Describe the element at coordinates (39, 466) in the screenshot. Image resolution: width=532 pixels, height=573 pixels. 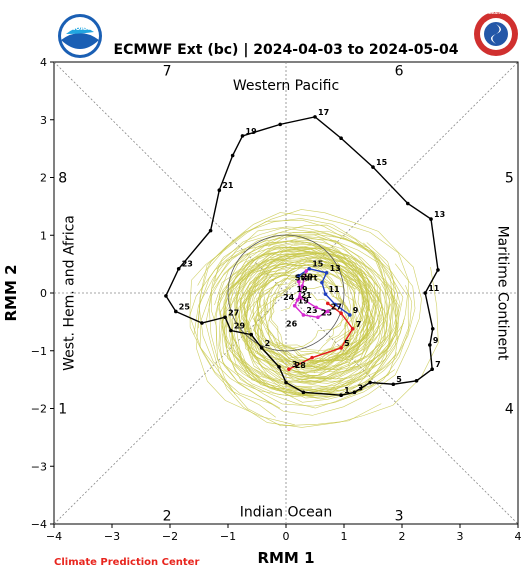
I see `y-tick-label: −3` at that location.